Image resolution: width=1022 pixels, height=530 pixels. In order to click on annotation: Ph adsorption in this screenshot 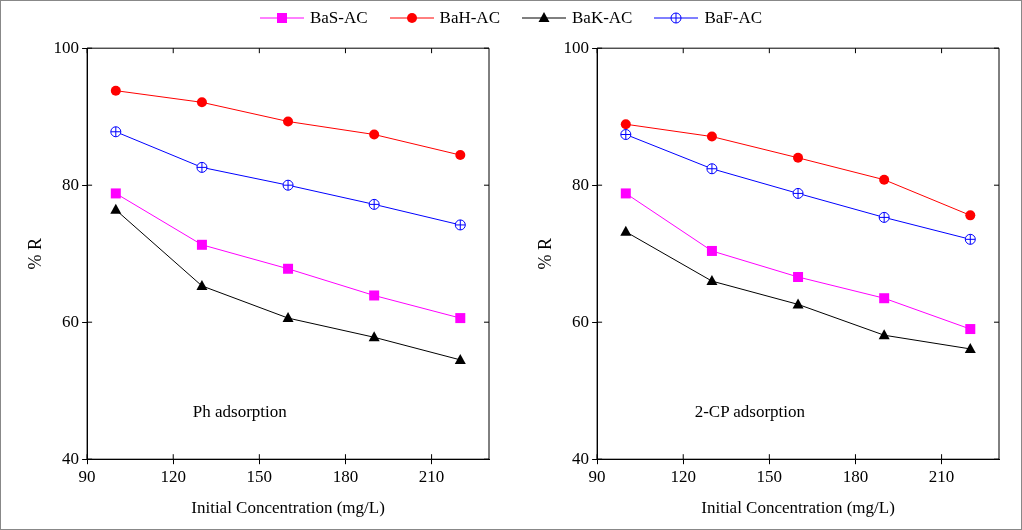, I will do `click(240, 412)`.